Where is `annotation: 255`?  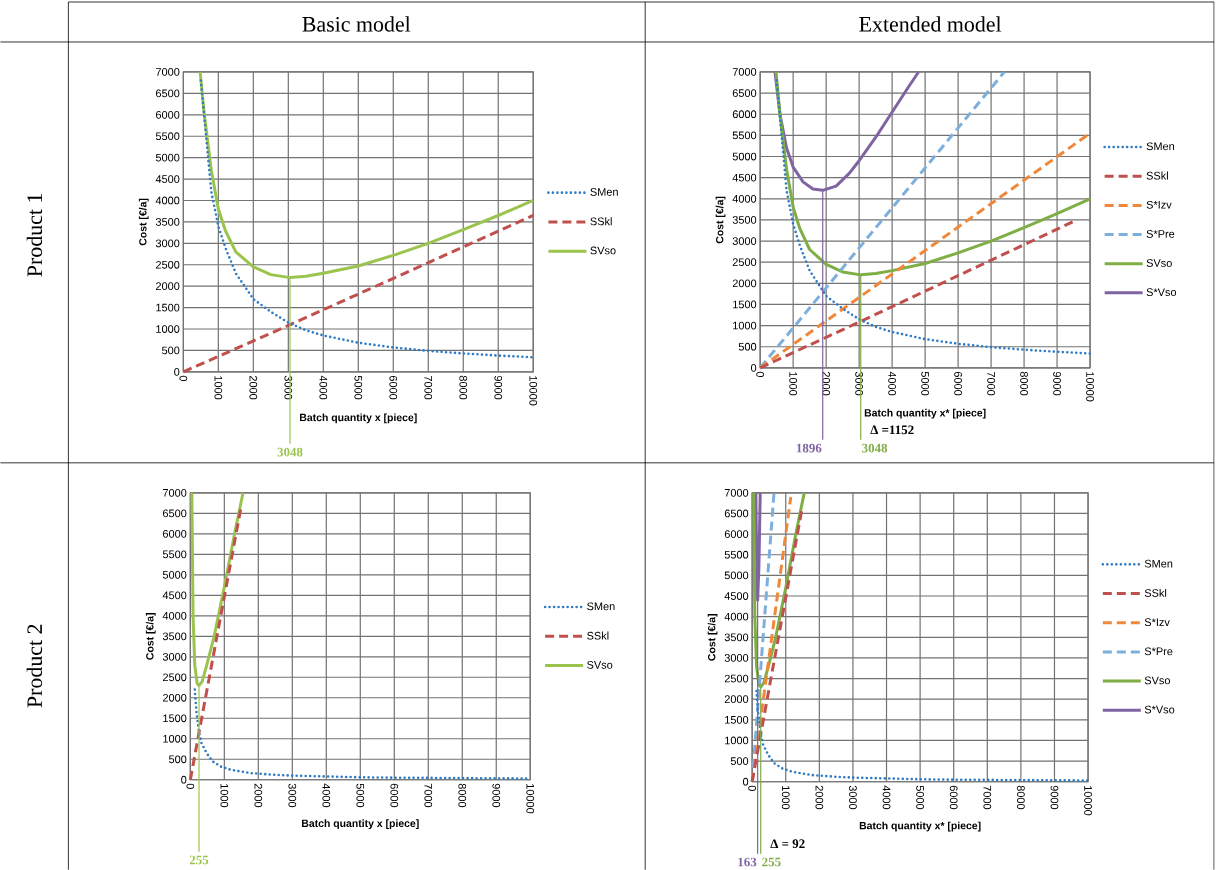 annotation: 255 is located at coordinates (771, 862).